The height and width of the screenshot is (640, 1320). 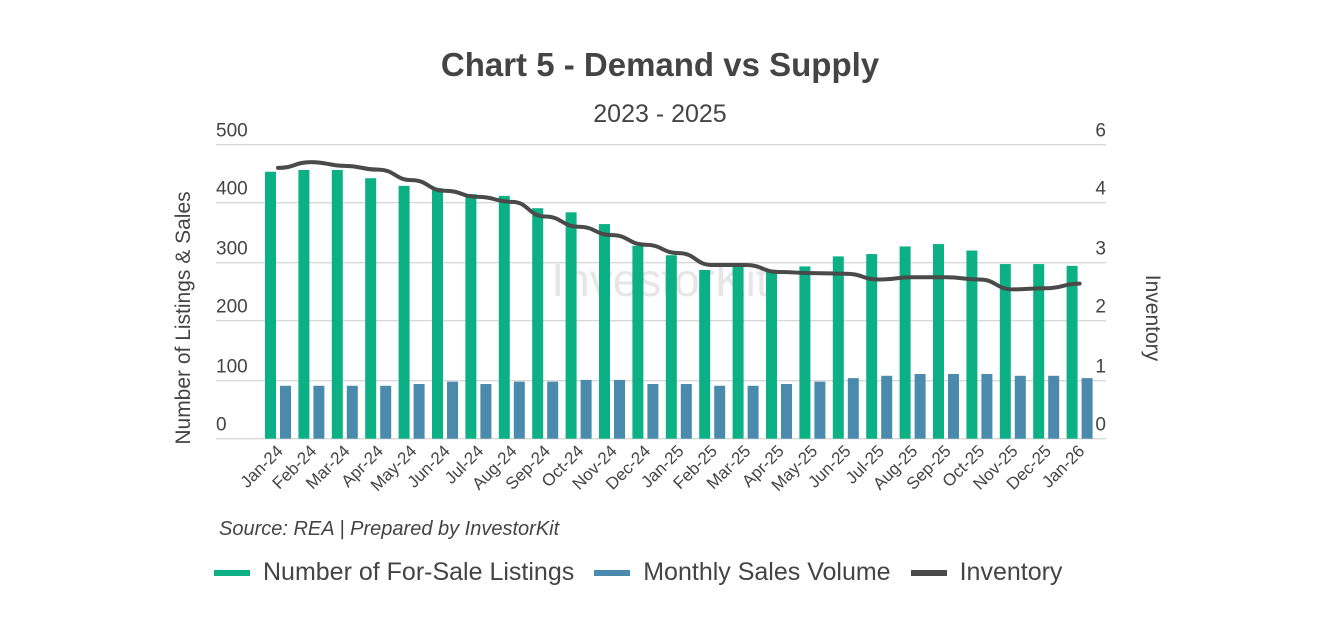 What do you see at coordinates (1152, 318) in the screenshot?
I see `y2-axis-title: Inventory` at bounding box center [1152, 318].